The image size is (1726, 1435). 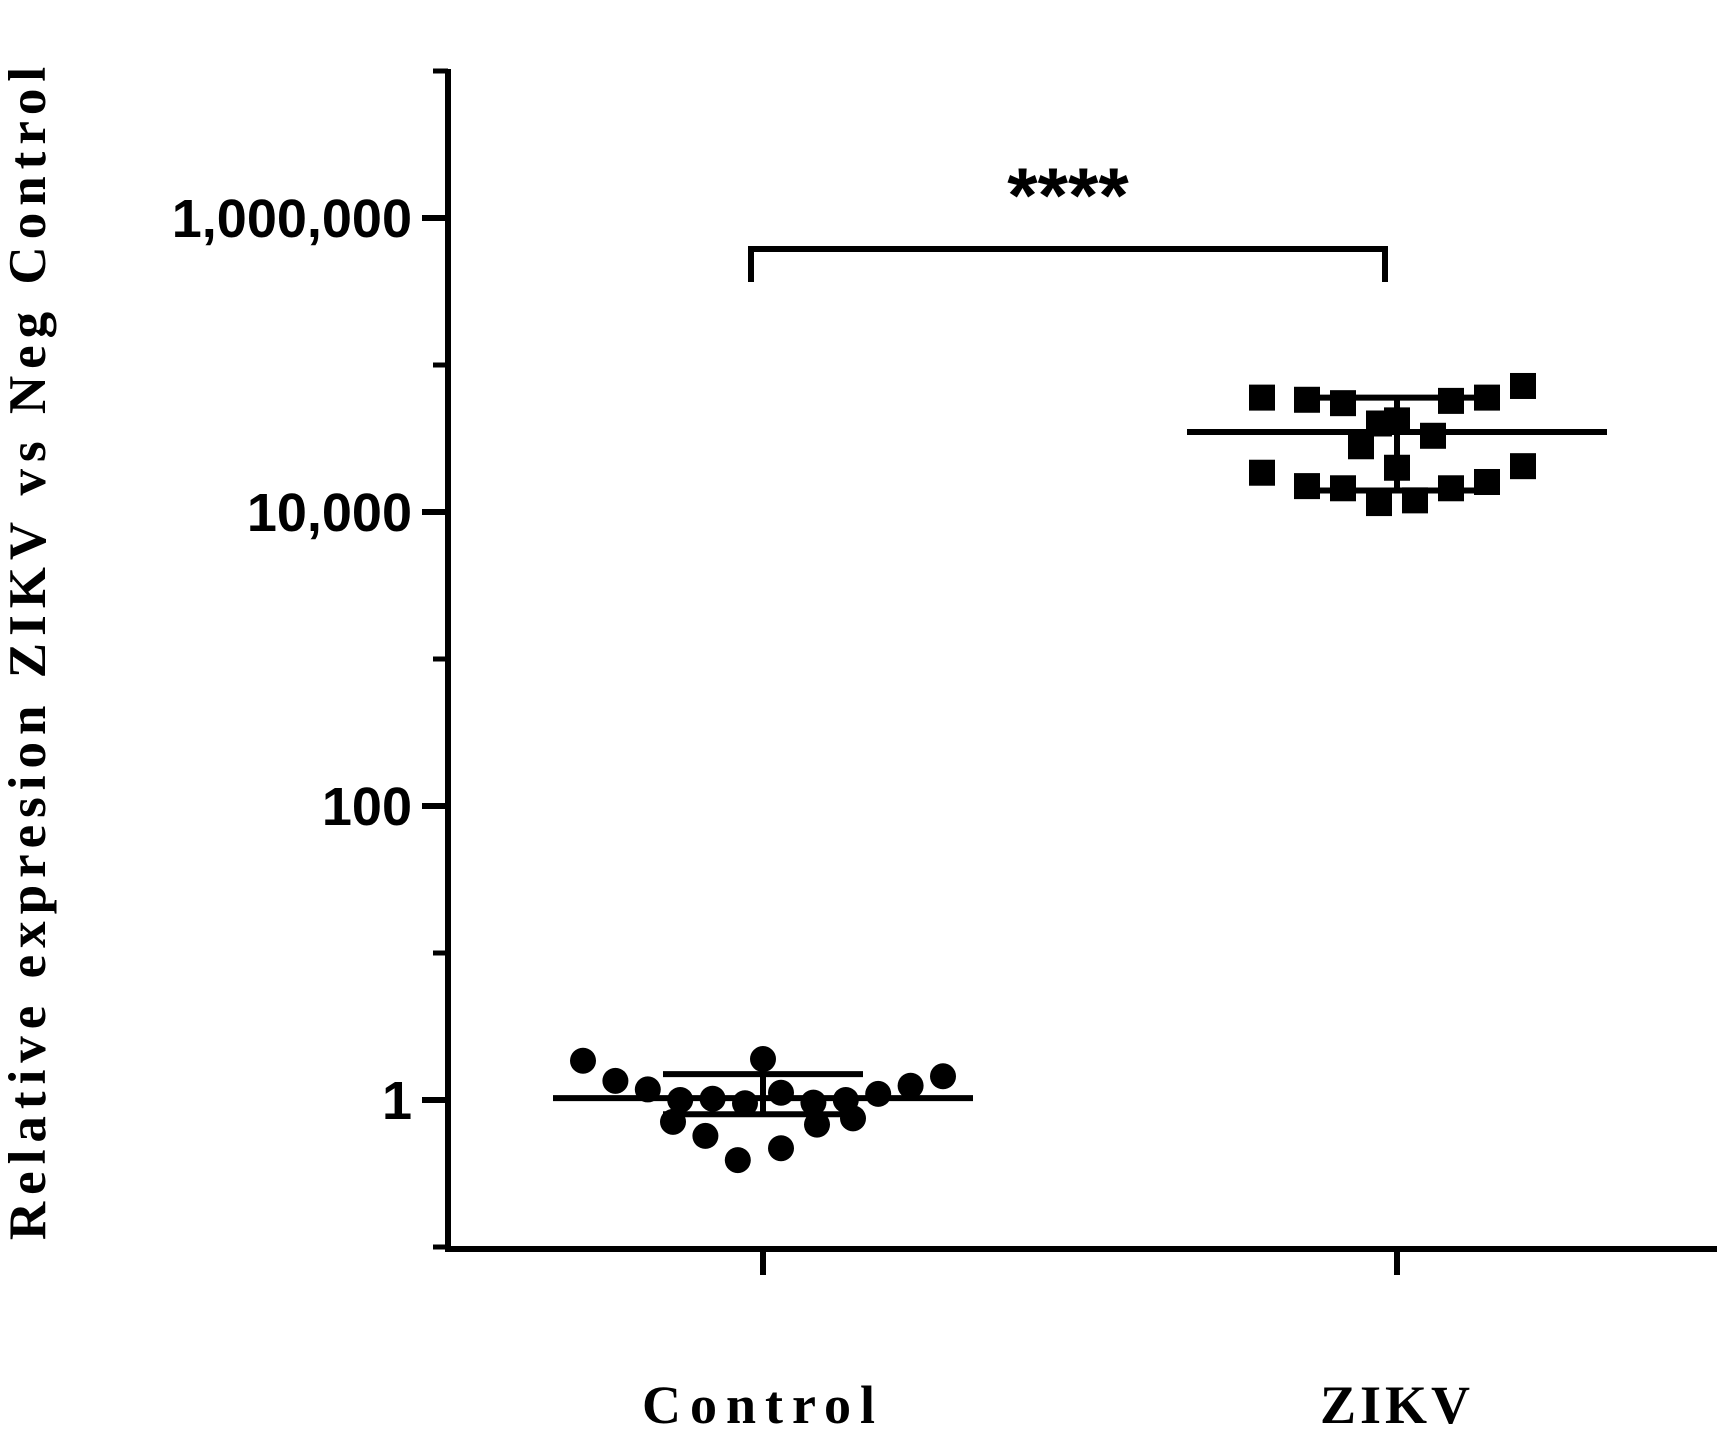 I want to click on y-tick-label: 1,000,000, so click(x=292, y=219).